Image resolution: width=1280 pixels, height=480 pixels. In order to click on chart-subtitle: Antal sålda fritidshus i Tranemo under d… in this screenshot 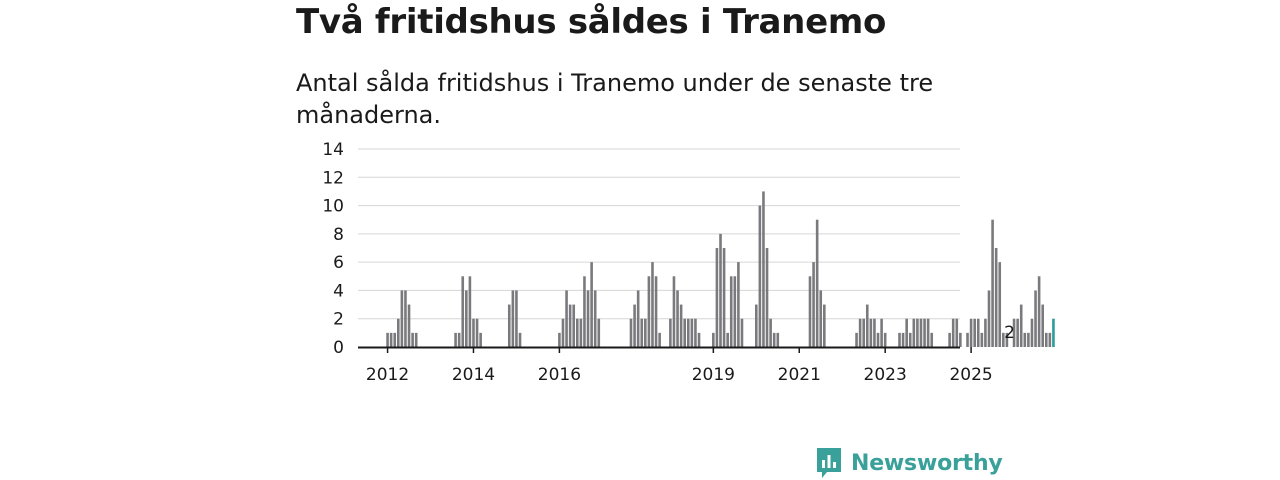, I will do `click(615, 99)`.